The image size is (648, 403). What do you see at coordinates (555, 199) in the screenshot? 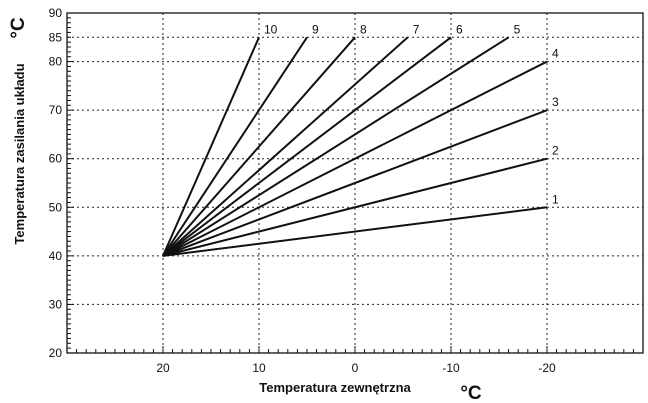
I see `curve-label-1: 1` at bounding box center [555, 199].